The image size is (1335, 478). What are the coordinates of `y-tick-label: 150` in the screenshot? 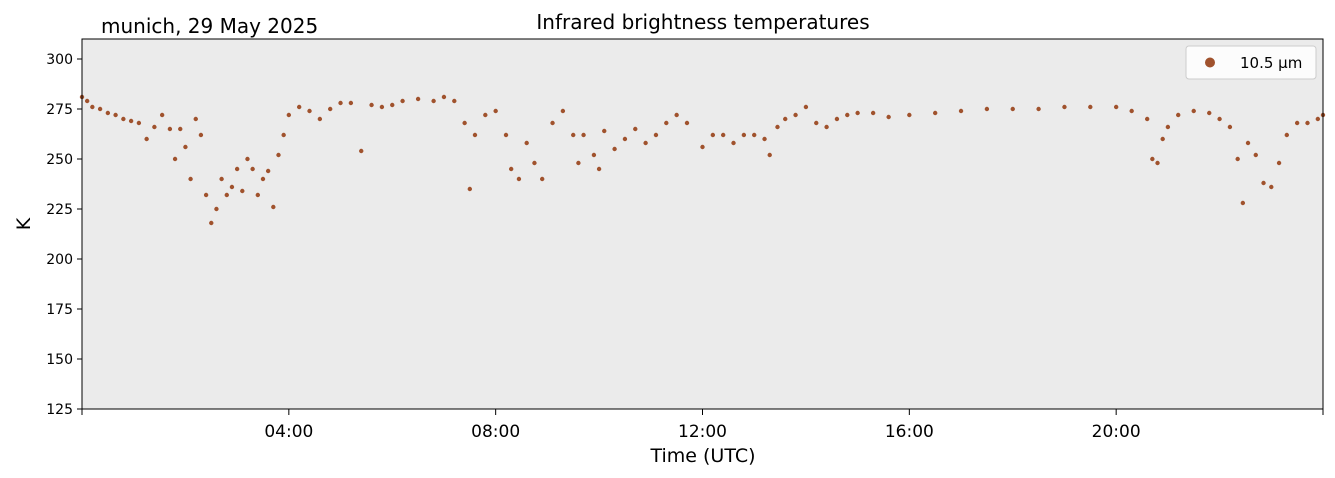 It's located at (59, 360).